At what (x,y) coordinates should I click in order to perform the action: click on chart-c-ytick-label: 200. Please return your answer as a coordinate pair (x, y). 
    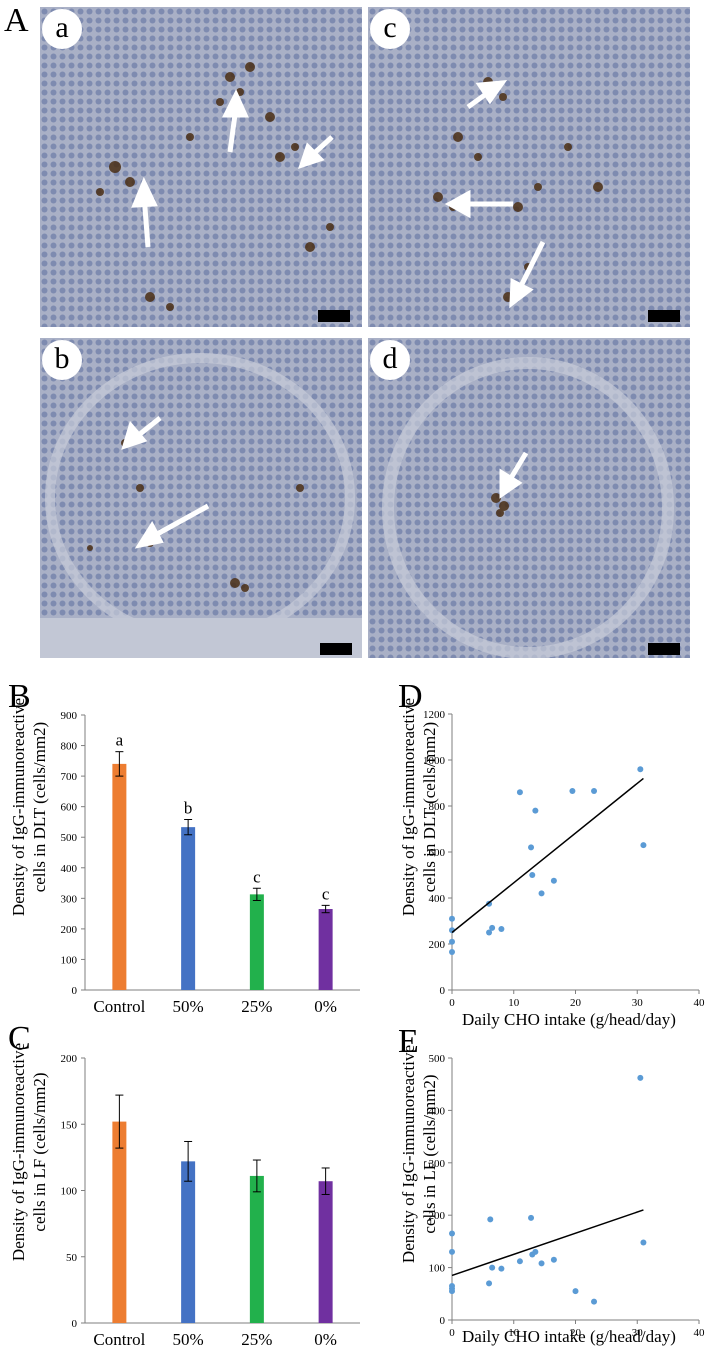
    Looking at the image, I should click on (69, 1059).